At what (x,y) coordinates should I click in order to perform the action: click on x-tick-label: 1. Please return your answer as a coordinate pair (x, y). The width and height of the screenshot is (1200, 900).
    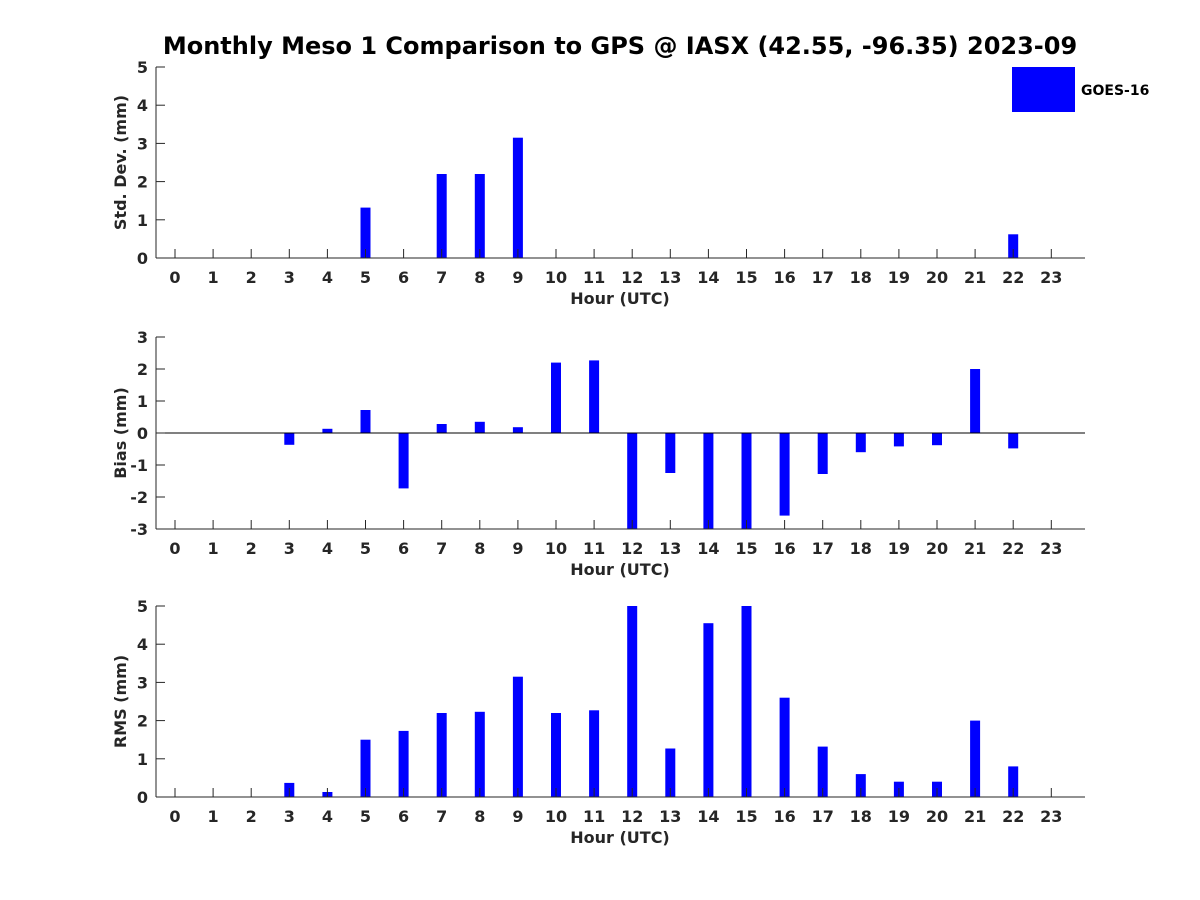
    Looking at the image, I should click on (213, 277).